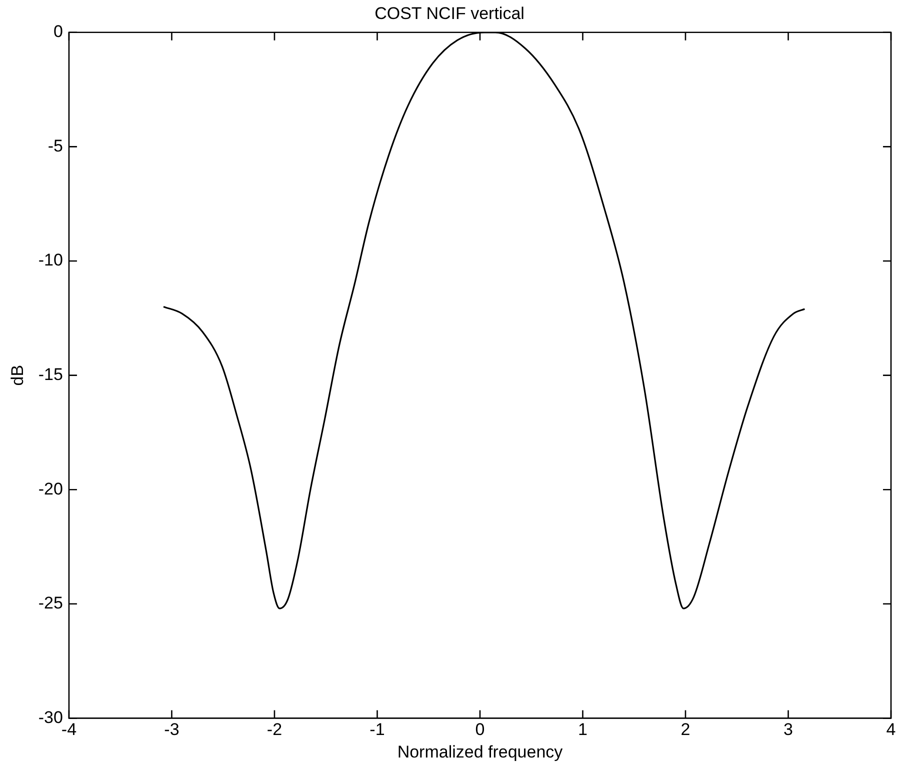 This screenshot has width=901, height=769. Describe the element at coordinates (377, 730) in the screenshot. I see `x-tick-label: -1` at that location.